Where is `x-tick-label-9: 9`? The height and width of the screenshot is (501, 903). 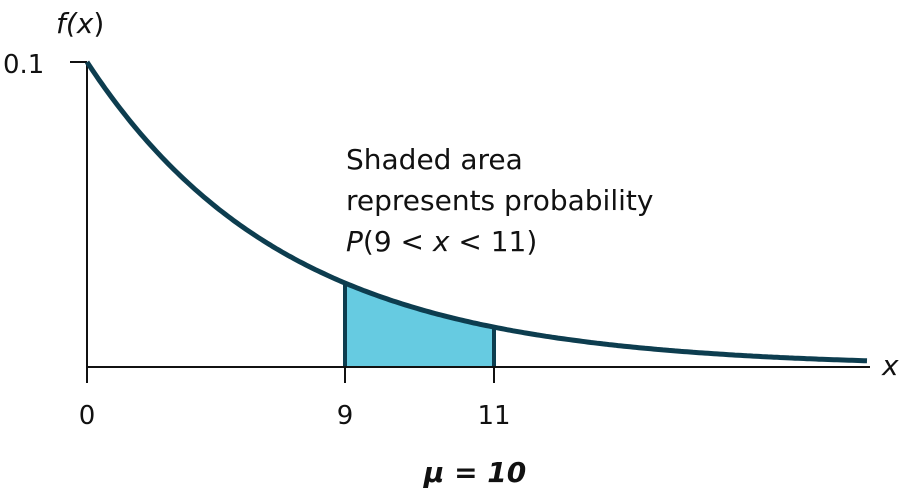
x-tick-label-9: 9 is located at coordinates (345, 416).